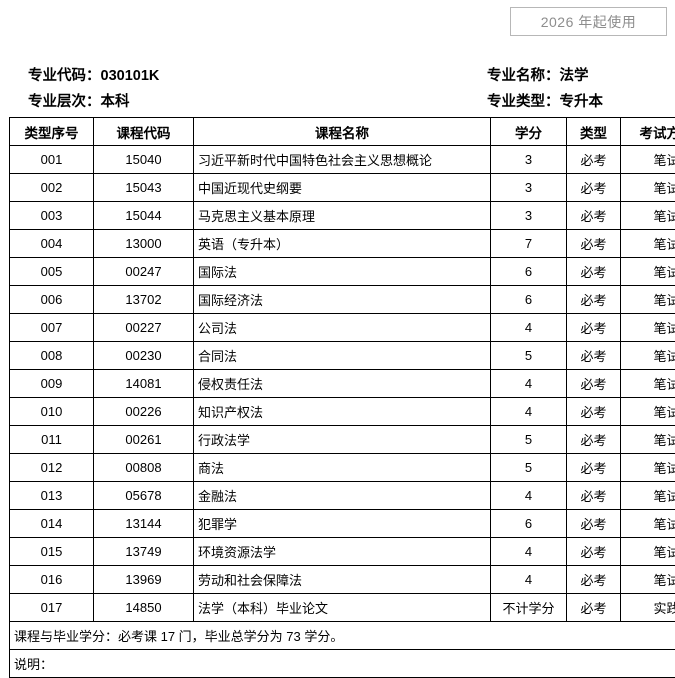 This screenshot has width=675, height=678. Describe the element at coordinates (144, 552) in the screenshot. I see `cell-code: 13749` at that location.